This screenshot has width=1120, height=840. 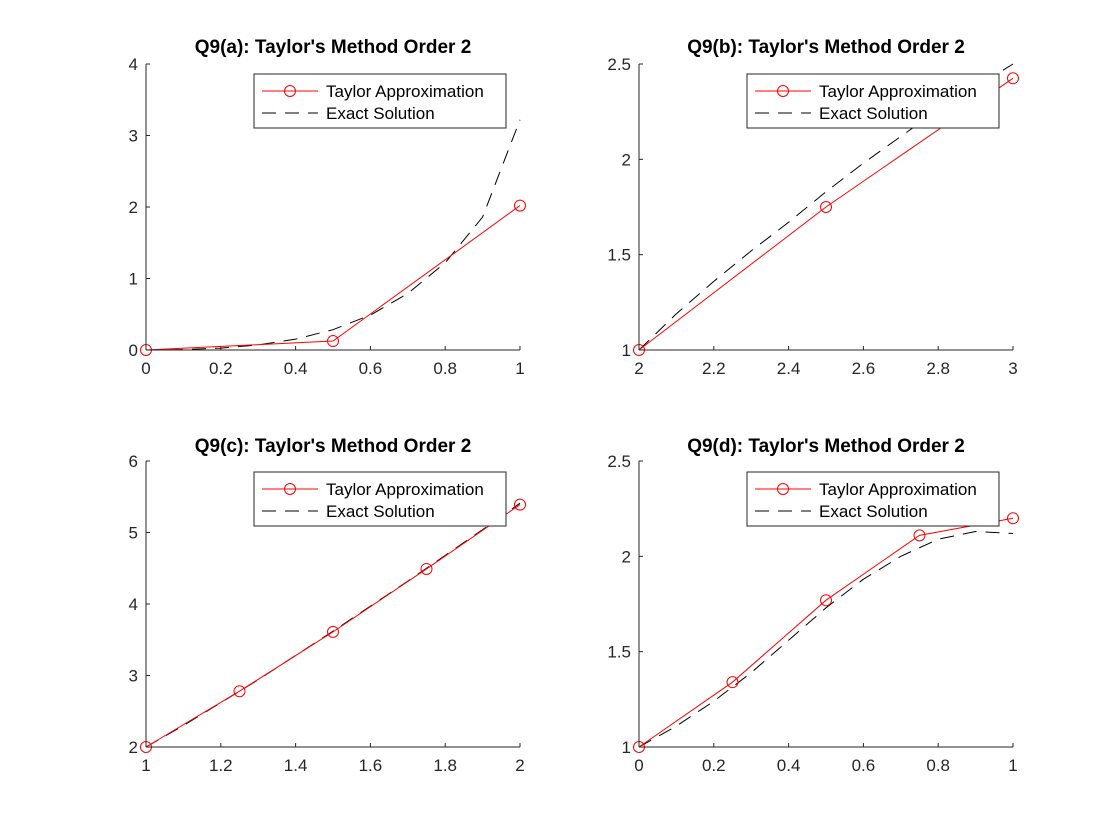 What do you see at coordinates (789, 368) in the screenshot?
I see `x-tick-label: 2.4` at bounding box center [789, 368].